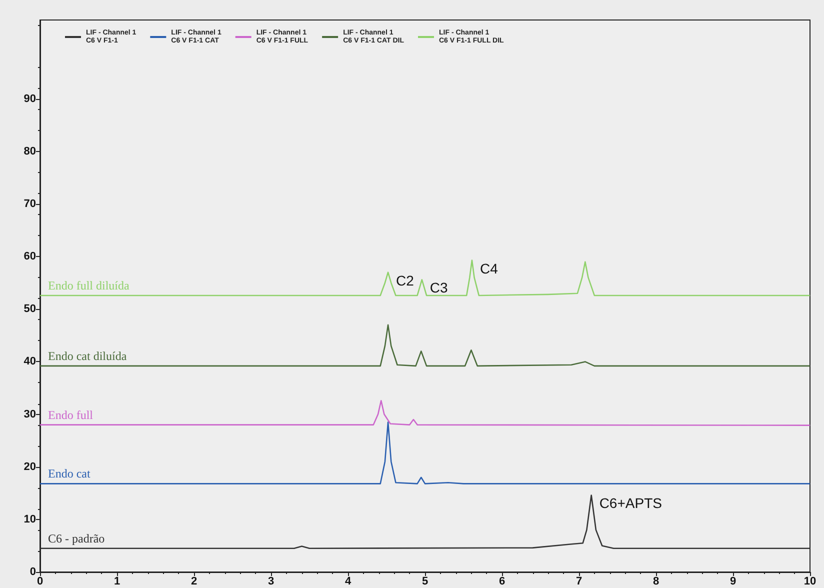  I want to click on x-tick-label: 2, so click(194, 582).